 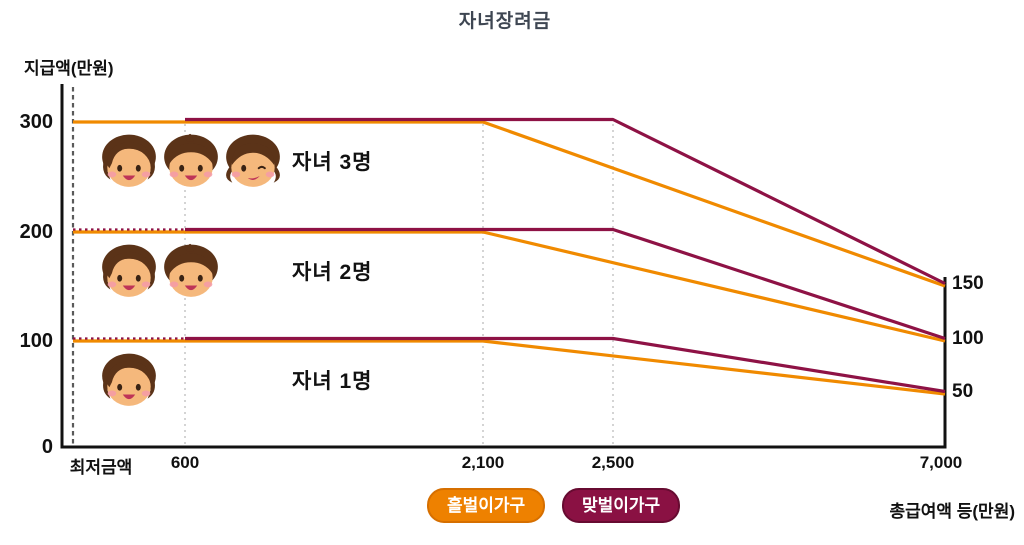 I want to click on x-tick-label: 최저금액, so click(x=101, y=467).